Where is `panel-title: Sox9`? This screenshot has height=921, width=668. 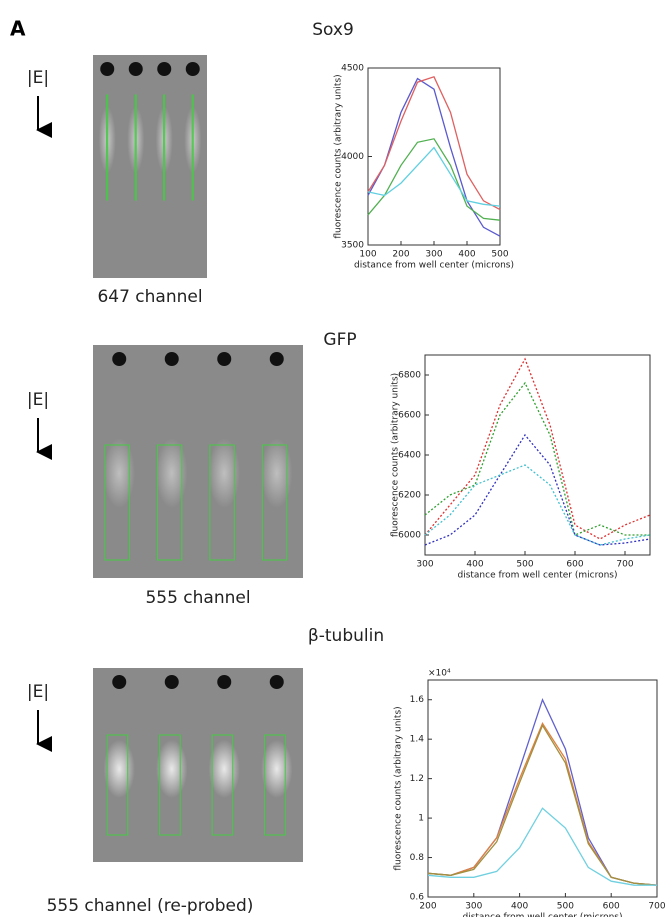
panel-title: Sox9 is located at coordinates (333, 30).